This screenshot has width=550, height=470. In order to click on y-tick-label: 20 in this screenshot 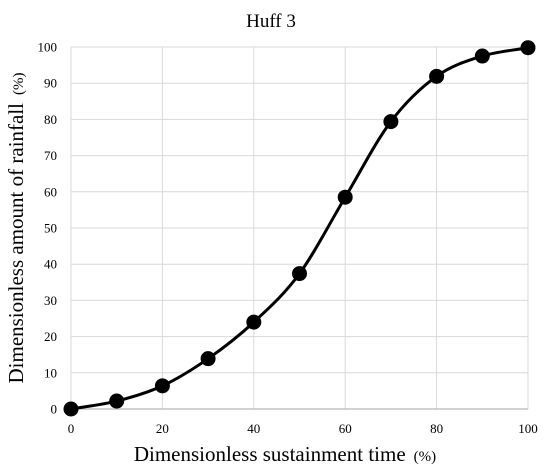, I will do `click(50, 336)`.